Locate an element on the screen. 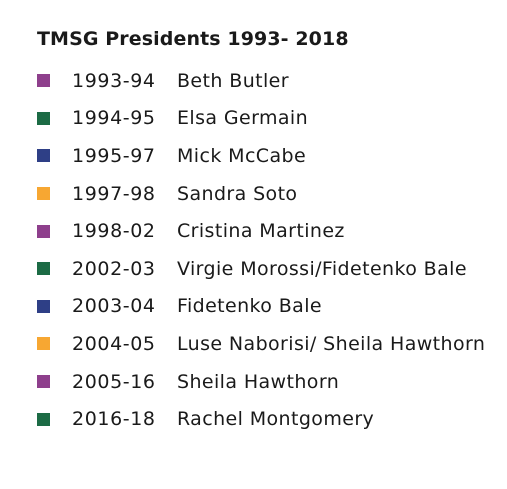  president-name: Cristina Martinez is located at coordinates (261, 231).